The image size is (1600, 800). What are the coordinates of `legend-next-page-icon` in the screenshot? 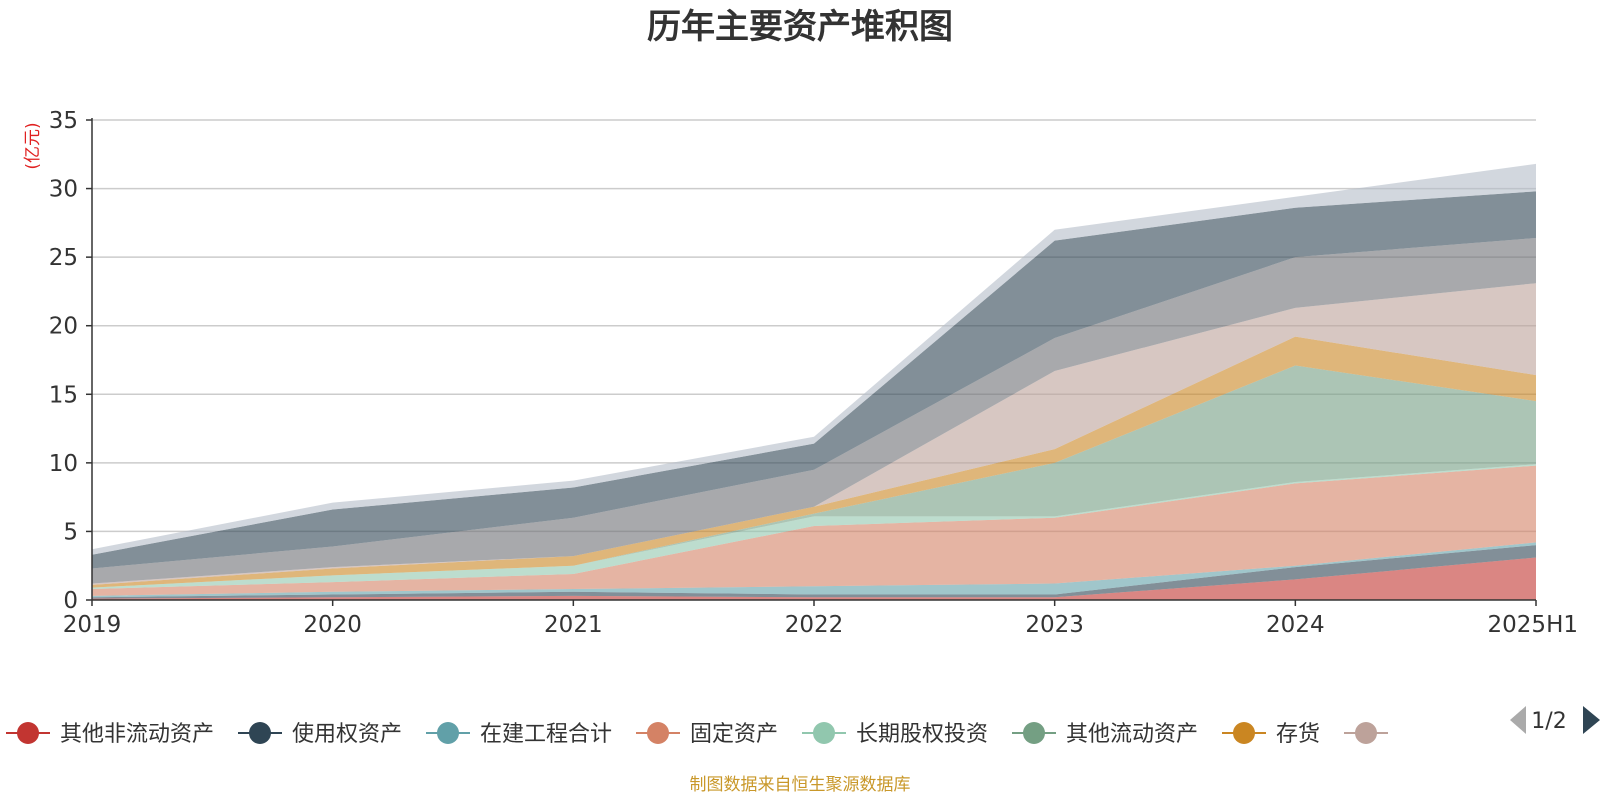 It's located at (1591, 720).